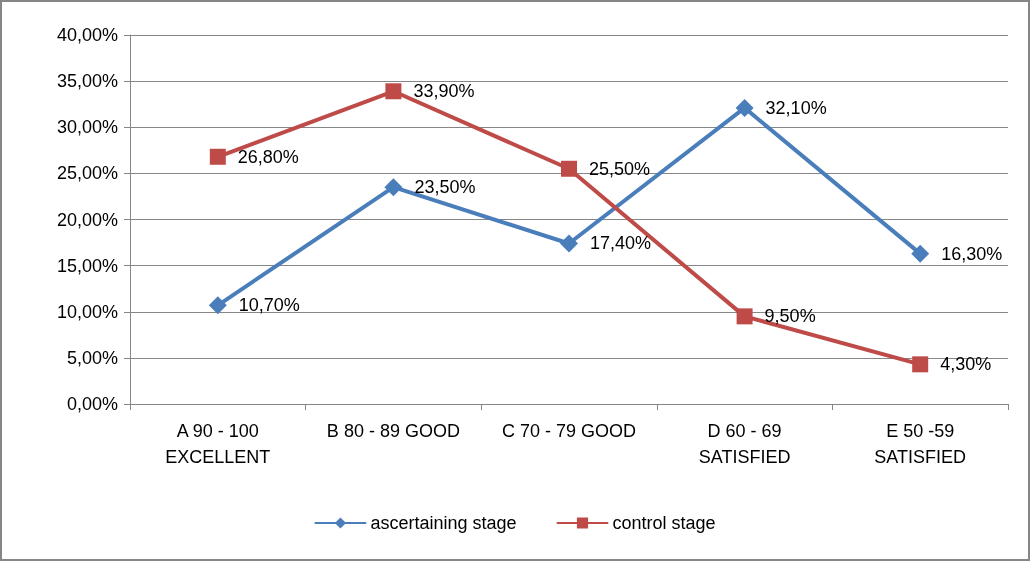  Describe the element at coordinates (87, 127) in the screenshot. I see `y-tick-label: 30,00%` at that location.